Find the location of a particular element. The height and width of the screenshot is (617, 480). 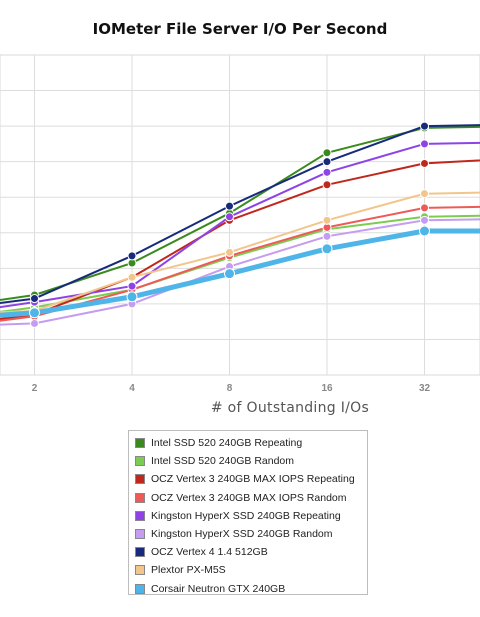

legend-label: Corsair Neutron GTX 240GB is located at coordinates (218, 588).